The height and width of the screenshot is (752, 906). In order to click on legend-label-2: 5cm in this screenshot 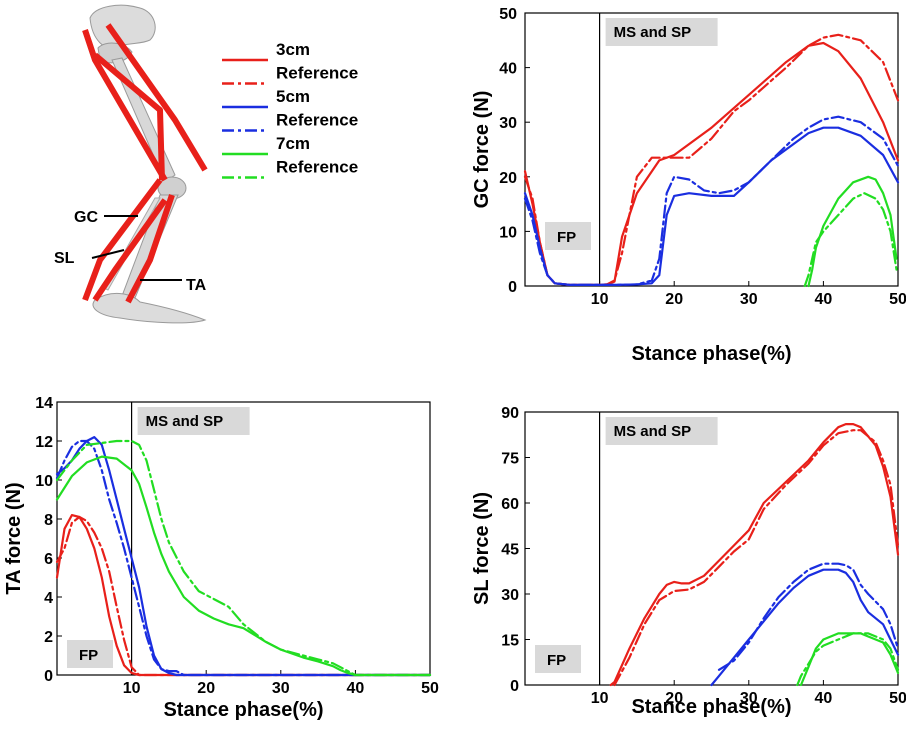, I will do `click(293, 96)`.